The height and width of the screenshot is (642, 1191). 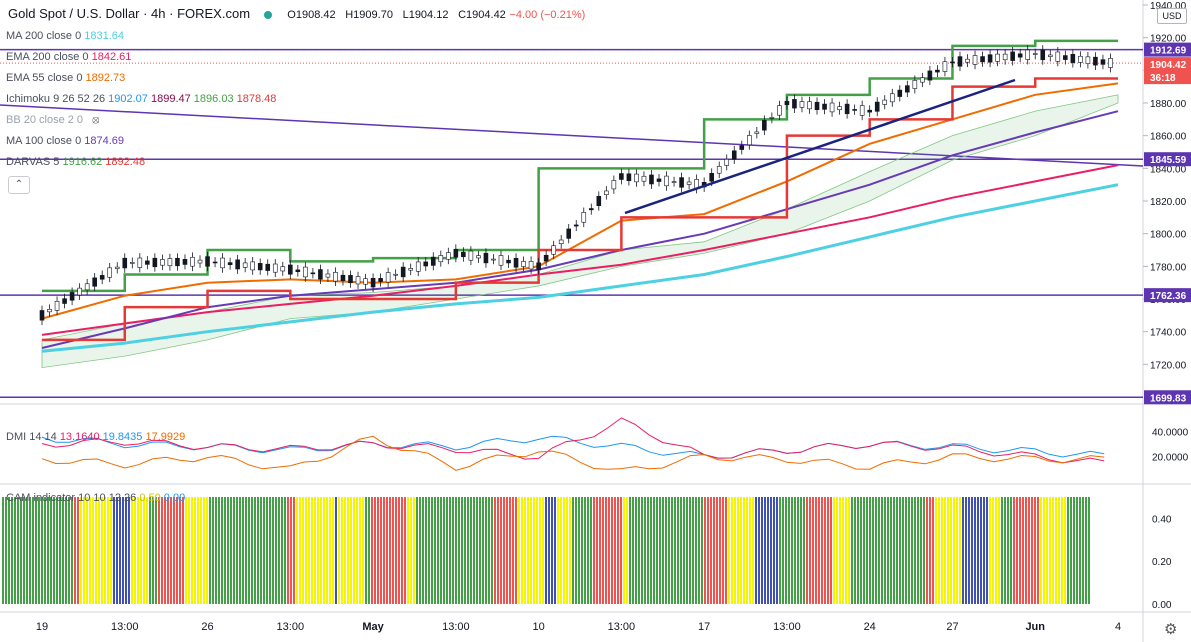 What do you see at coordinates (1163, 78) in the screenshot?
I see `price-axis-label: 36:18` at bounding box center [1163, 78].